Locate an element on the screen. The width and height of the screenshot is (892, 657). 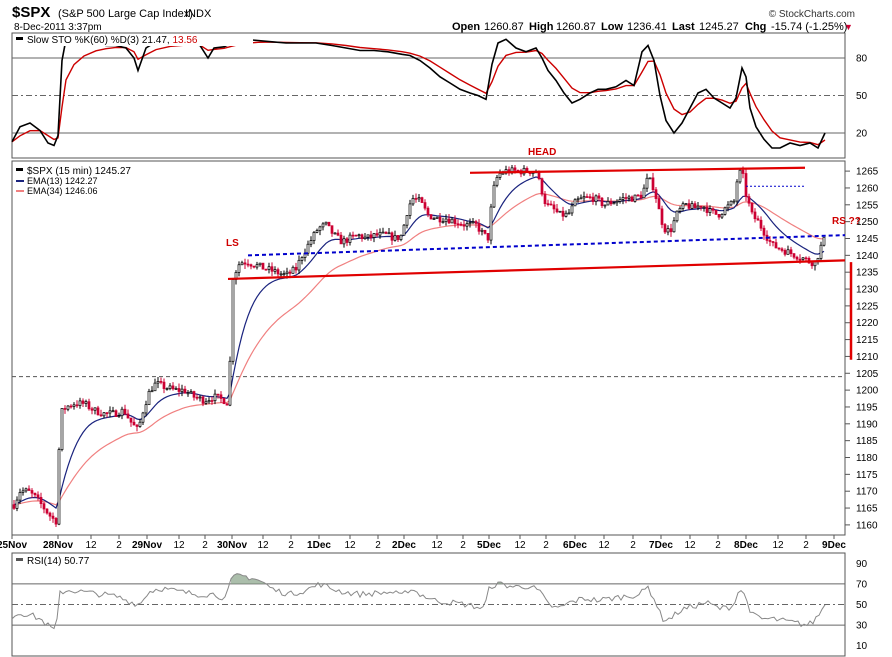
head-annotation: HEAD is located at coordinates (542, 152).